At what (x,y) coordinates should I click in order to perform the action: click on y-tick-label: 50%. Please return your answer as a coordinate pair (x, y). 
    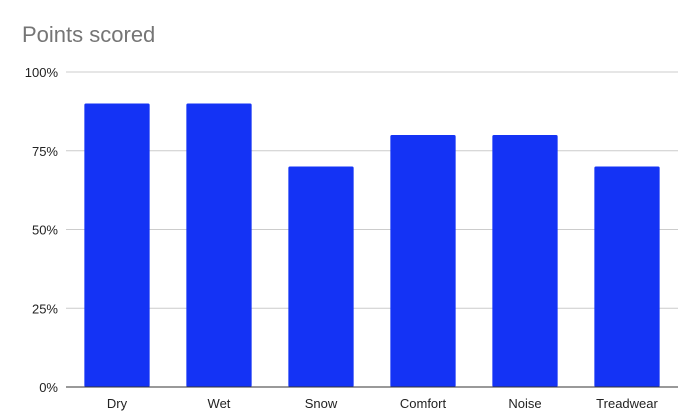
    Looking at the image, I should click on (45, 230).